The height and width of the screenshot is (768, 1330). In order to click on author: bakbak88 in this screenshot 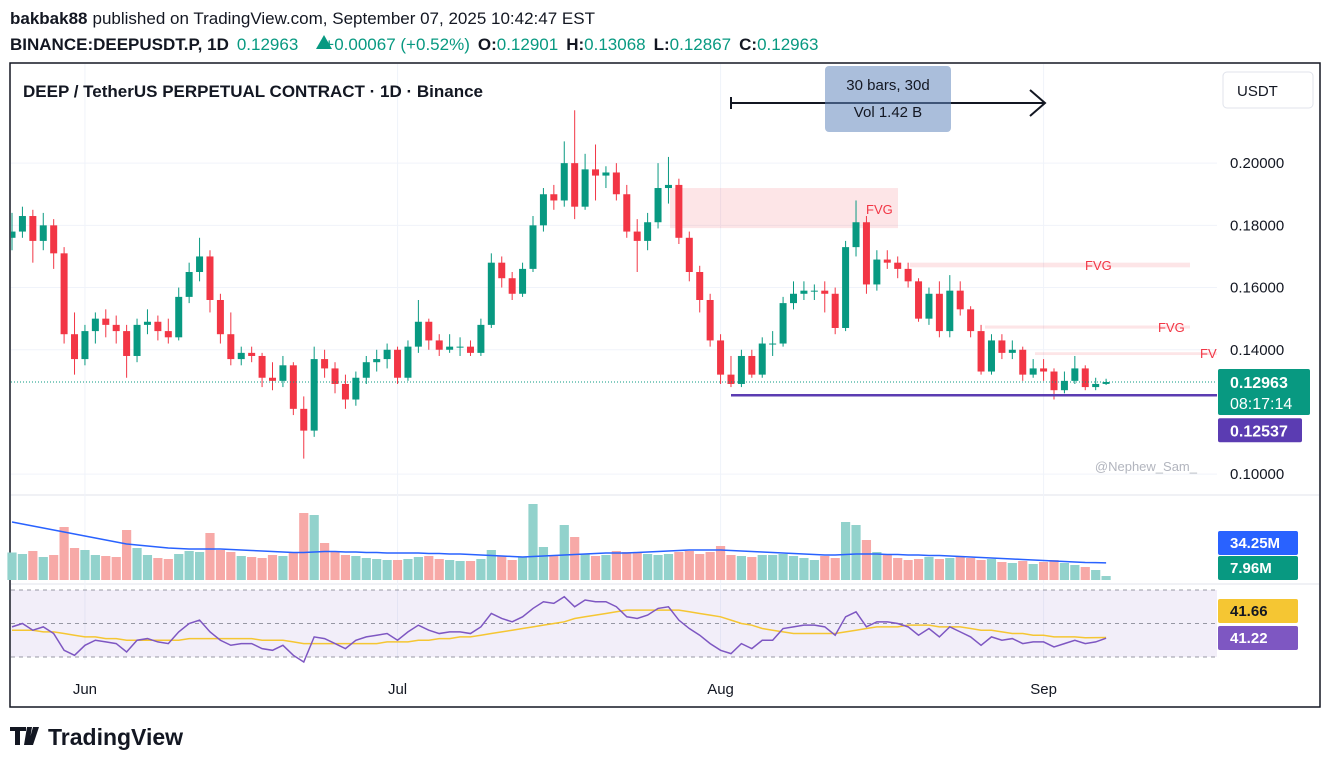, I will do `click(49, 18)`.